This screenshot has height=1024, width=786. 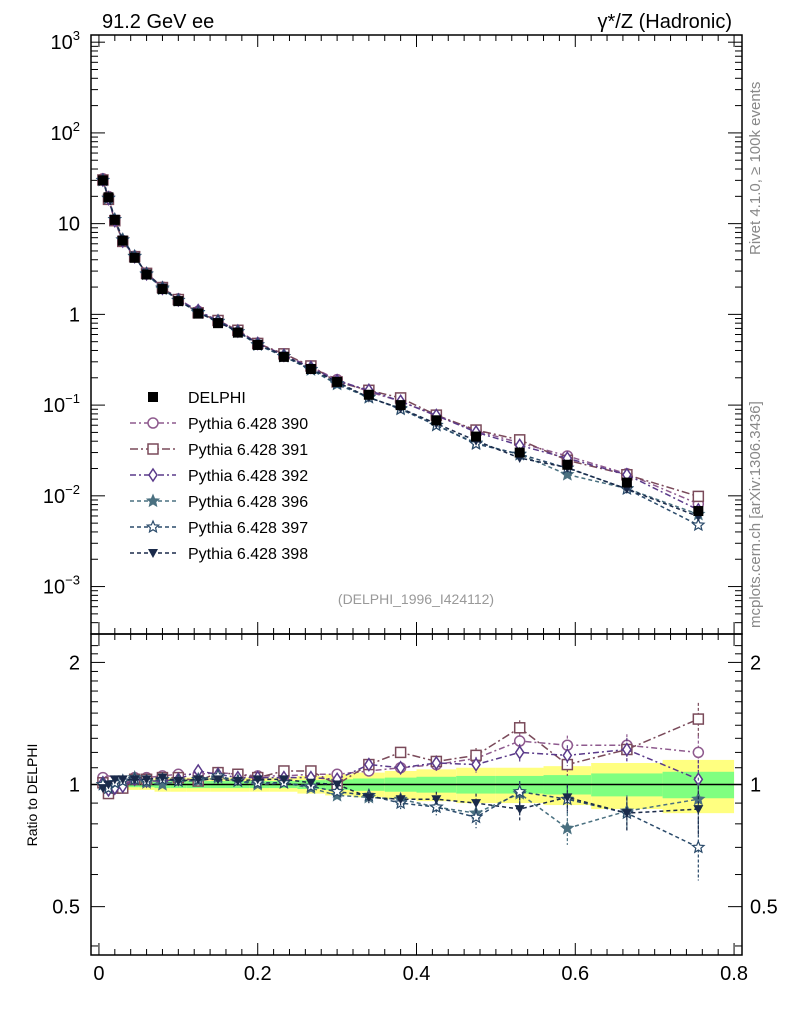 I want to click on legend-label: Pythia 6.428 398, so click(x=248, y=554).